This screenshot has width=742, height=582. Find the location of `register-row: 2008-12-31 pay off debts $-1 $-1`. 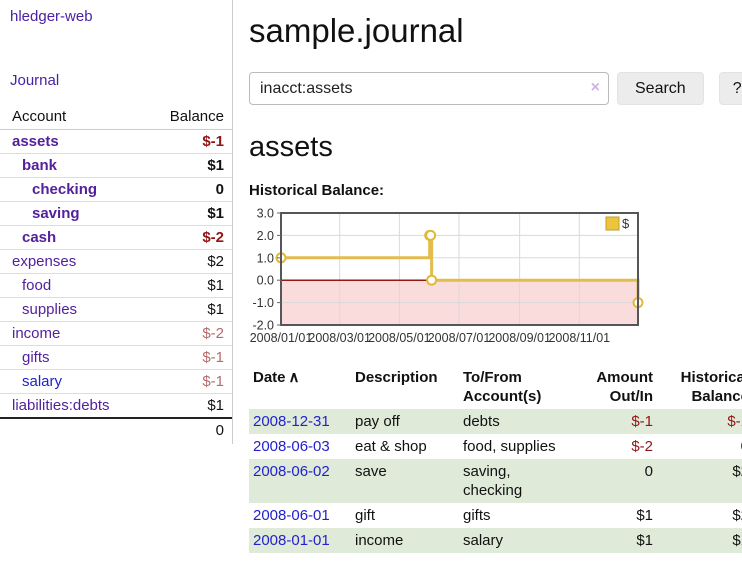

register-row: 2008-12-31 pay off debts $-1 $-1 is located at coordinates (495, 421).